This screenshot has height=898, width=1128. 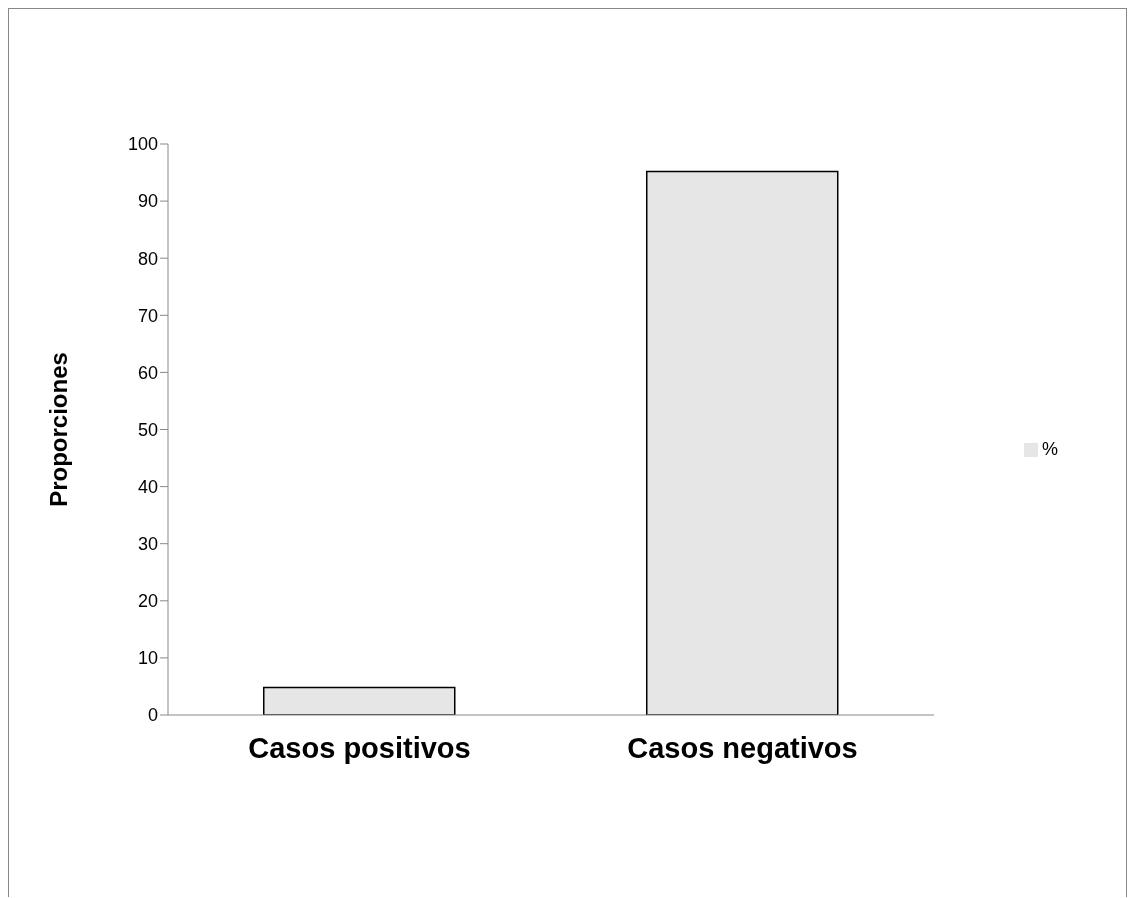 I want to click on x-tick-label: Casos positivos, so click(x=359, y=747).